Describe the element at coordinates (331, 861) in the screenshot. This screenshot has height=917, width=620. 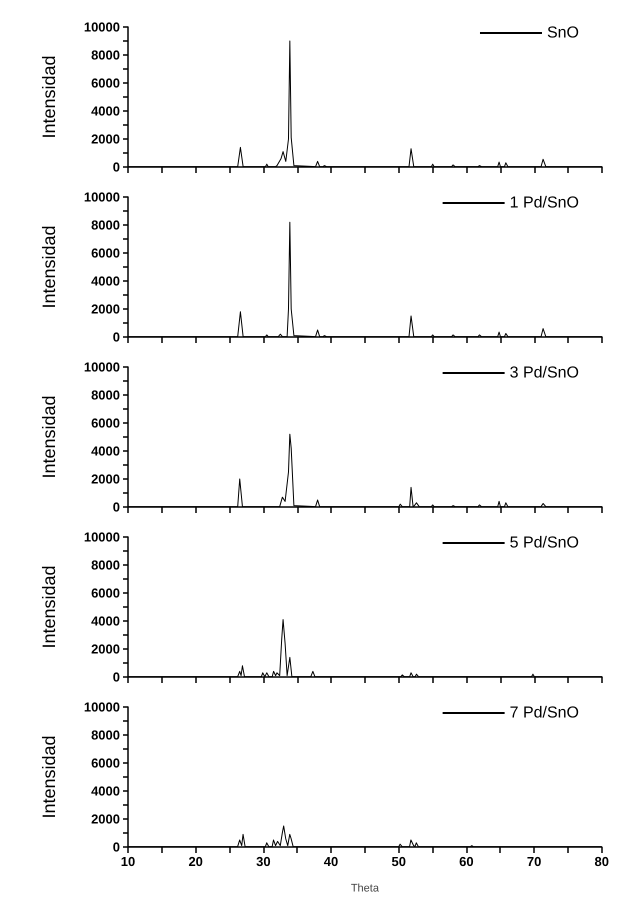
I see `x-tick-label: 40` at that location.